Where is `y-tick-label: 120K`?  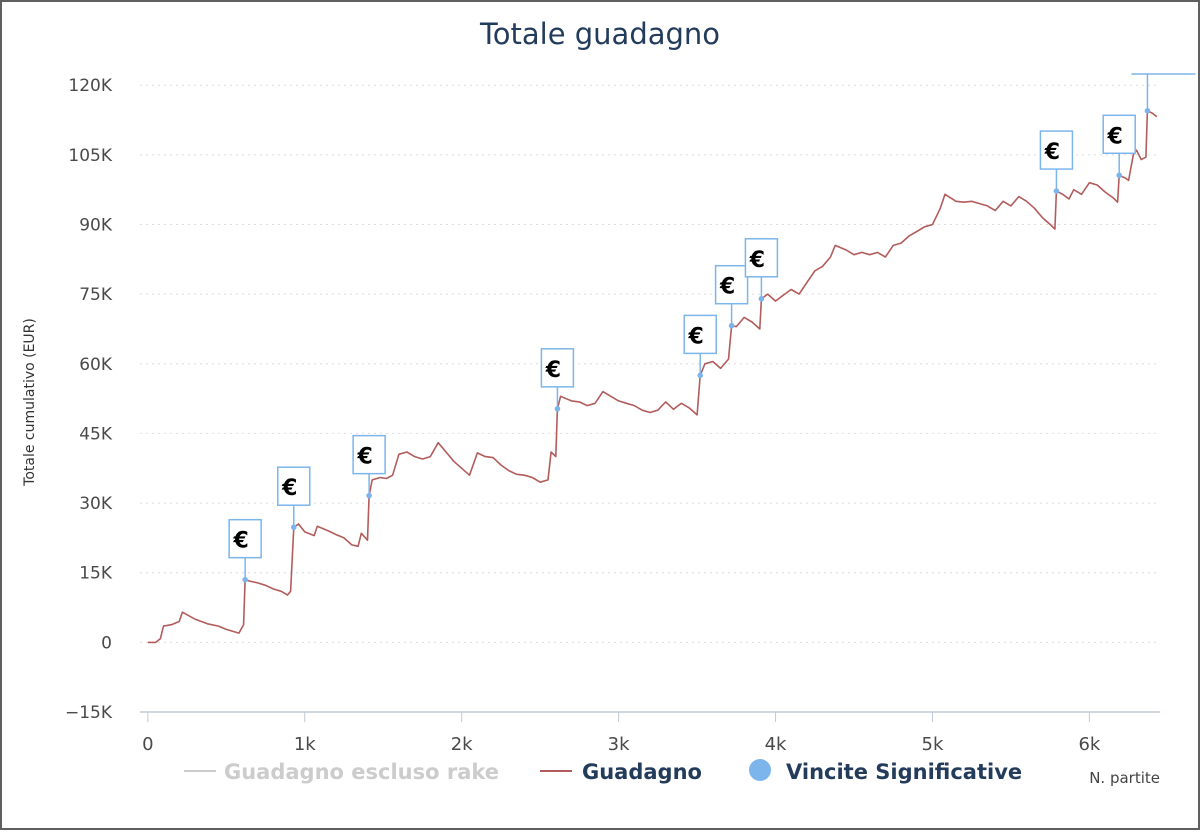
y-tick-label: 120K is located at coordinates (90, 86).